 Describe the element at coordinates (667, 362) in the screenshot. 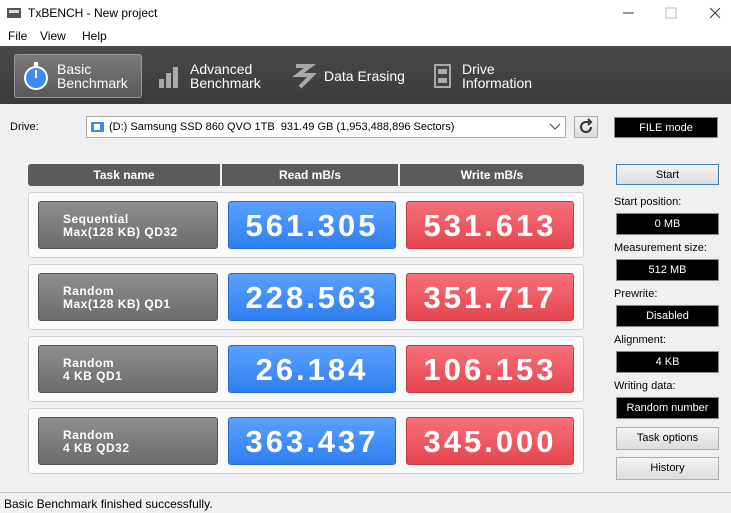

I see `field-value: 4 KB` at that location.